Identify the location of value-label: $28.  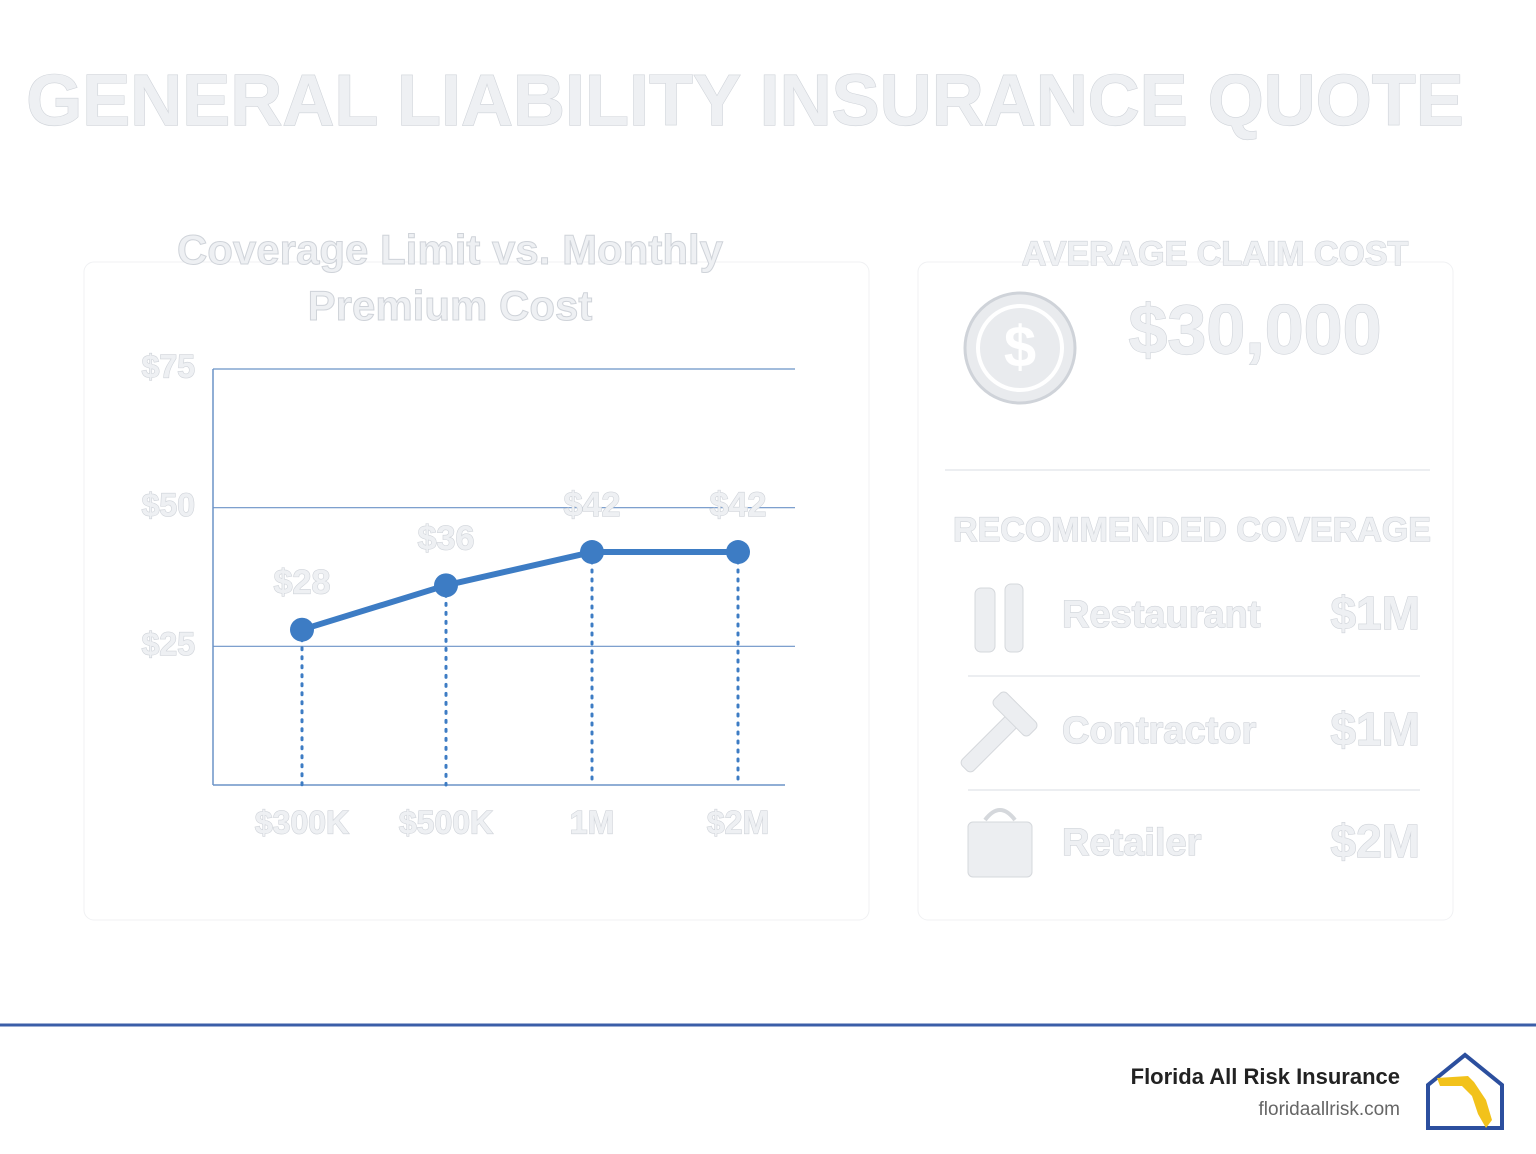
(302, 583).